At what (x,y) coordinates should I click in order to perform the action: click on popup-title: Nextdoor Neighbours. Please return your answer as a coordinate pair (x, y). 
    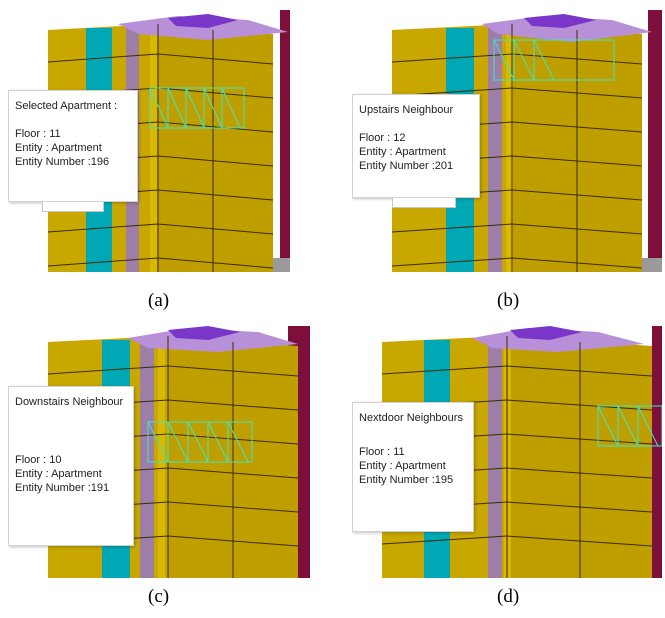
    Looking at the image, I should click on (411, 418).